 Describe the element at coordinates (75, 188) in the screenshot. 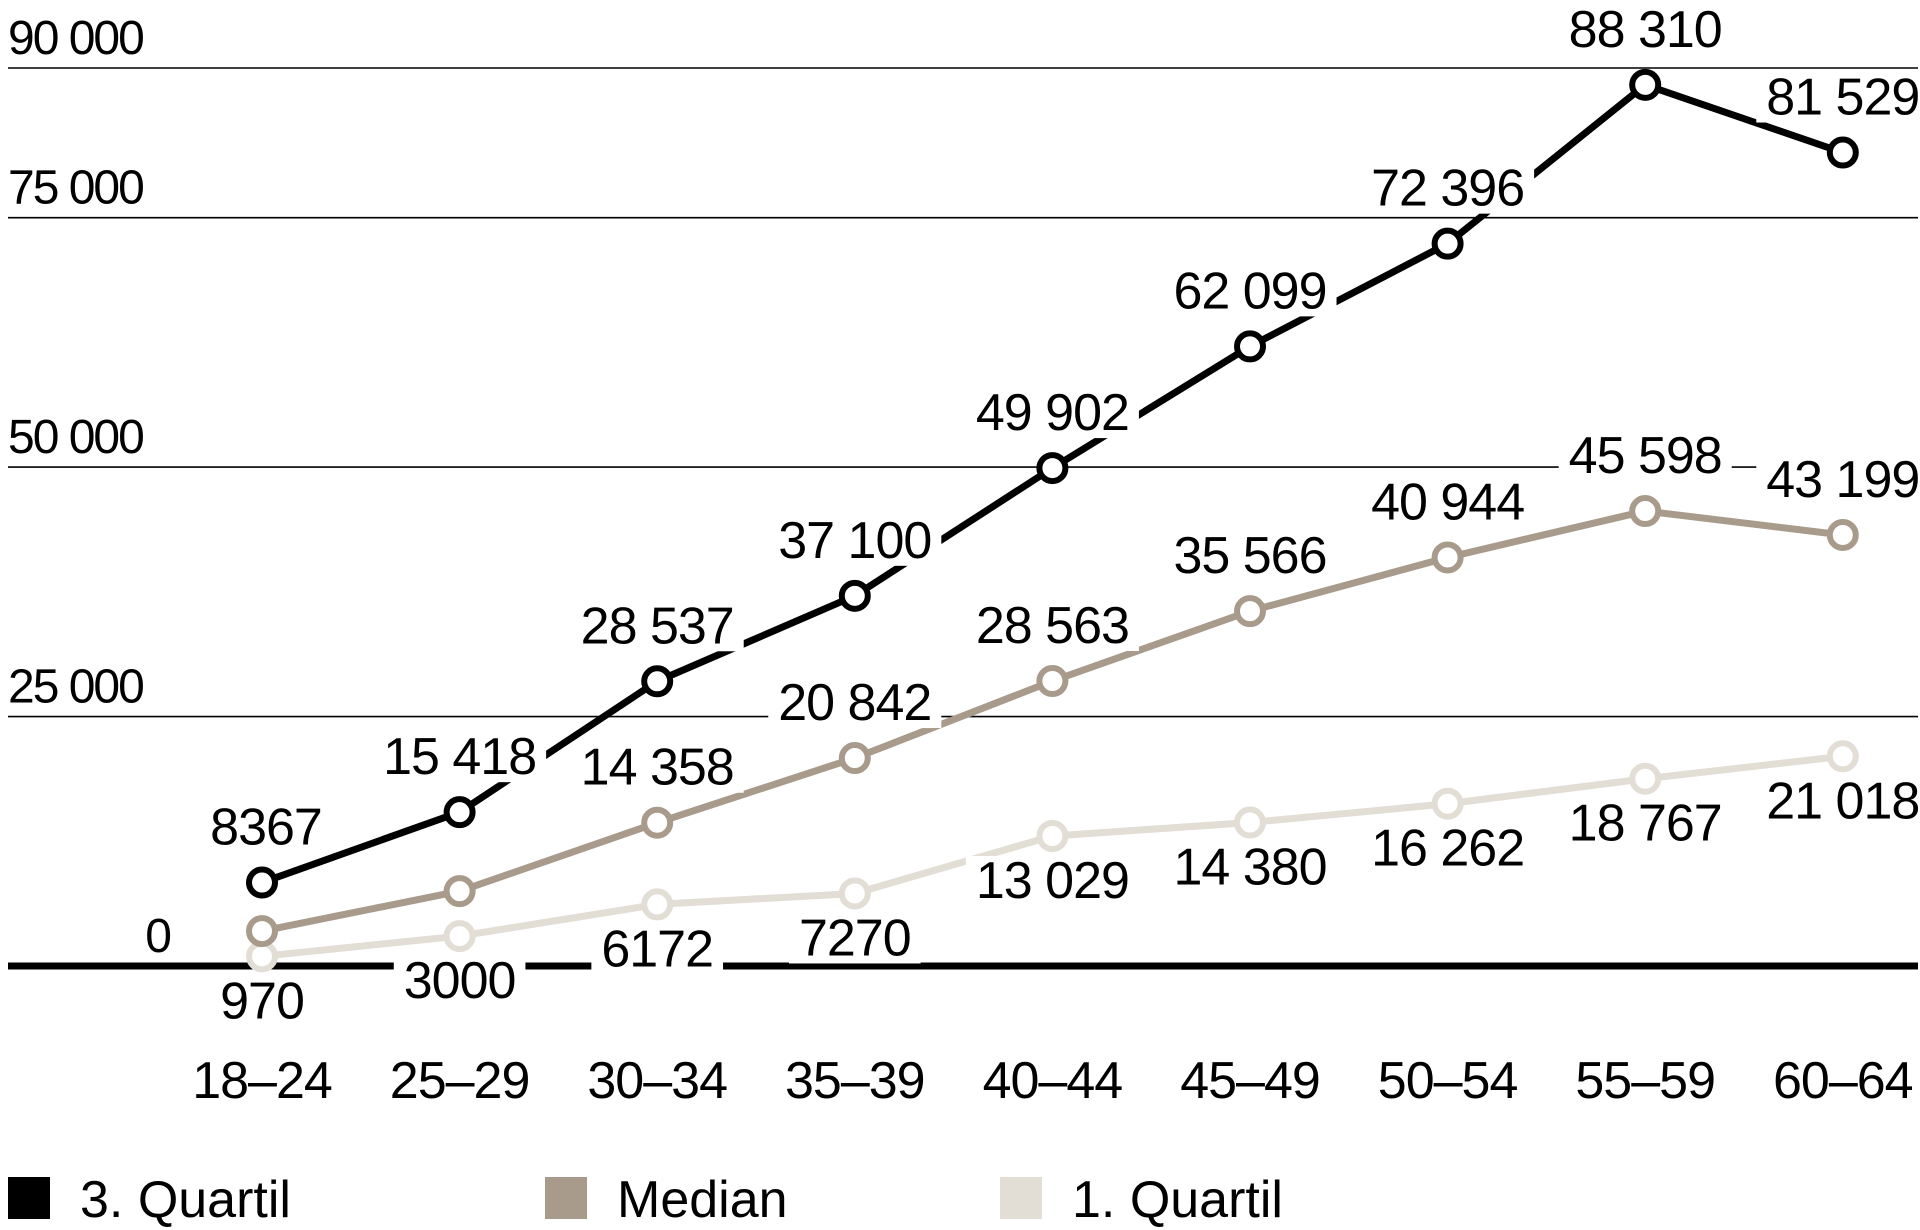

I see `y-tick-label: 75 000` at that location.